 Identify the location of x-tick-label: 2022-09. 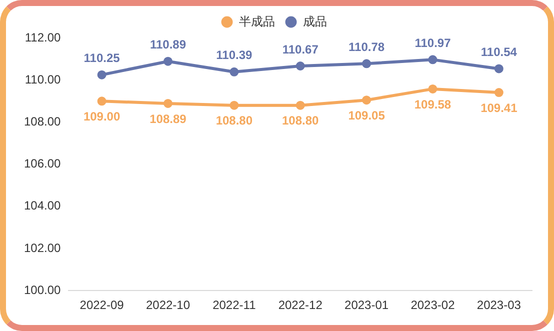
(102, 305).